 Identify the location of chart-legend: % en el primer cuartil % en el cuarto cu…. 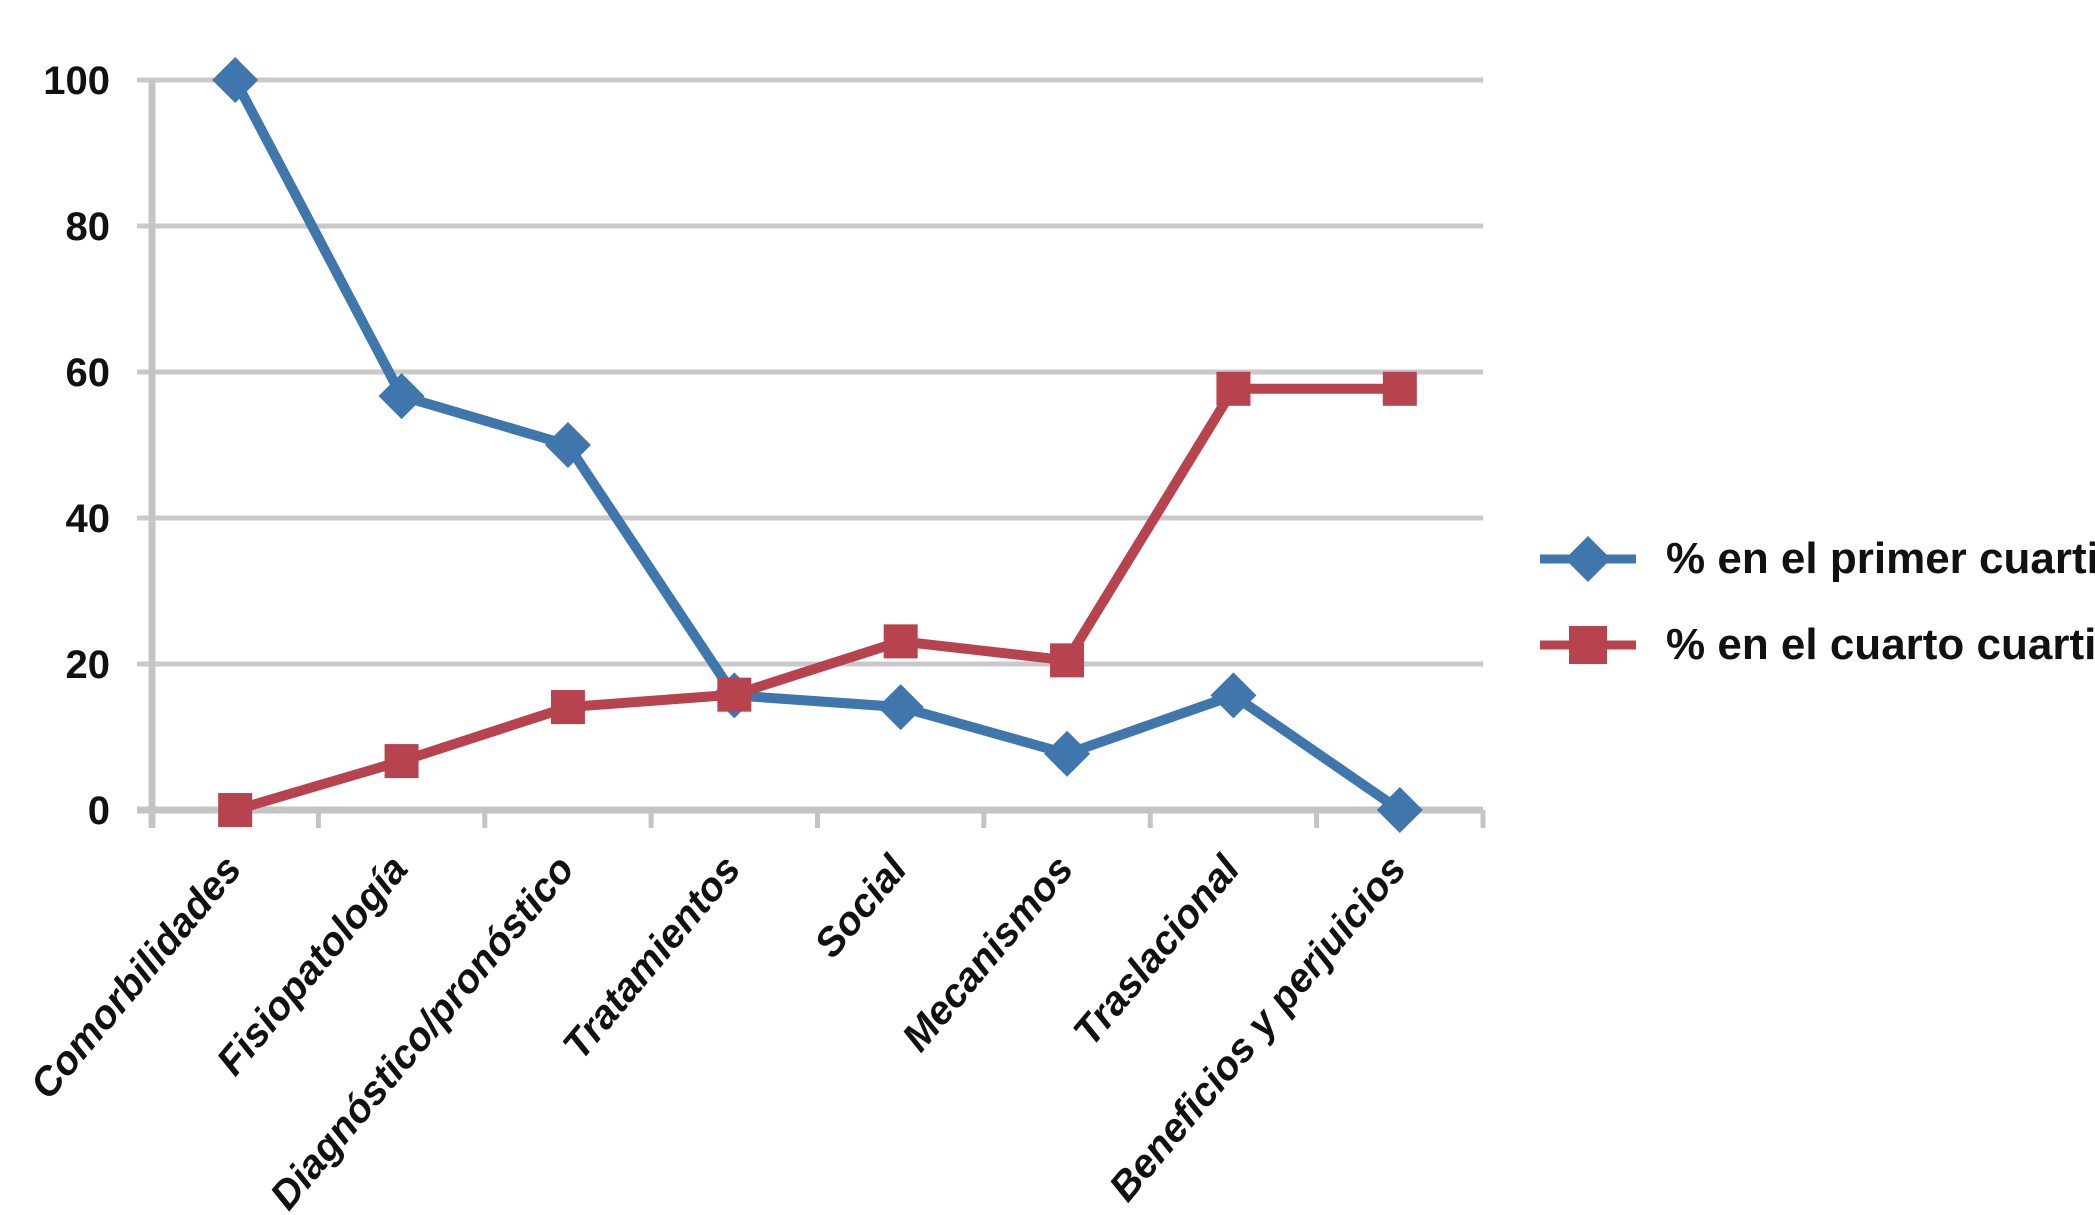
(1816, 602).